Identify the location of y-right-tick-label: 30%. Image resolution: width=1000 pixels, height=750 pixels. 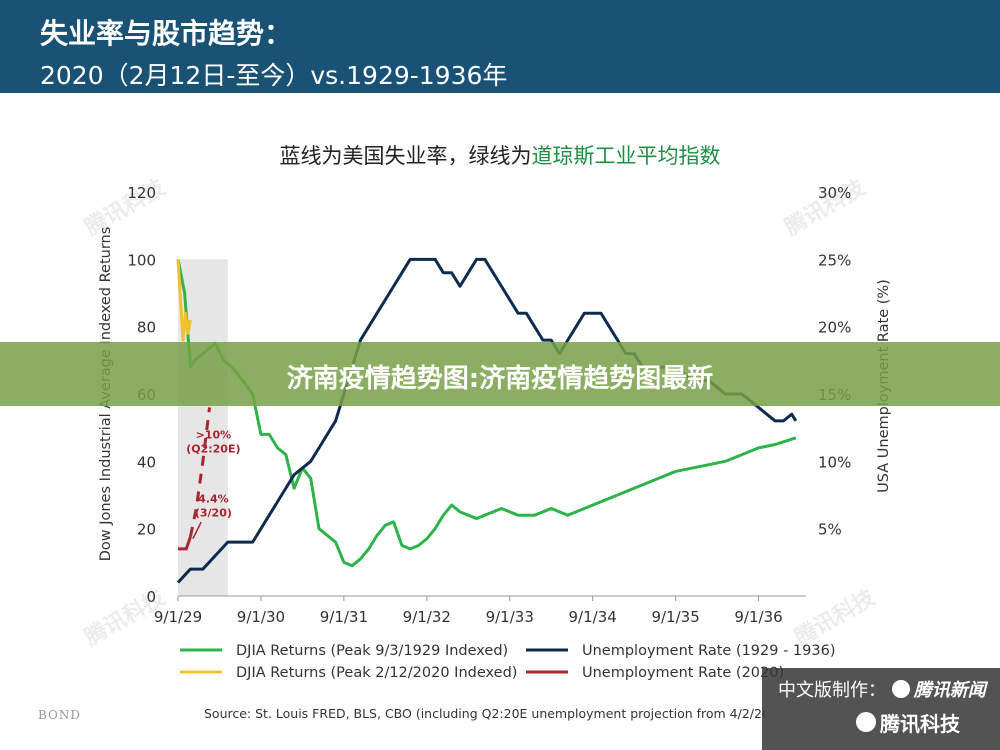
(834, 193).